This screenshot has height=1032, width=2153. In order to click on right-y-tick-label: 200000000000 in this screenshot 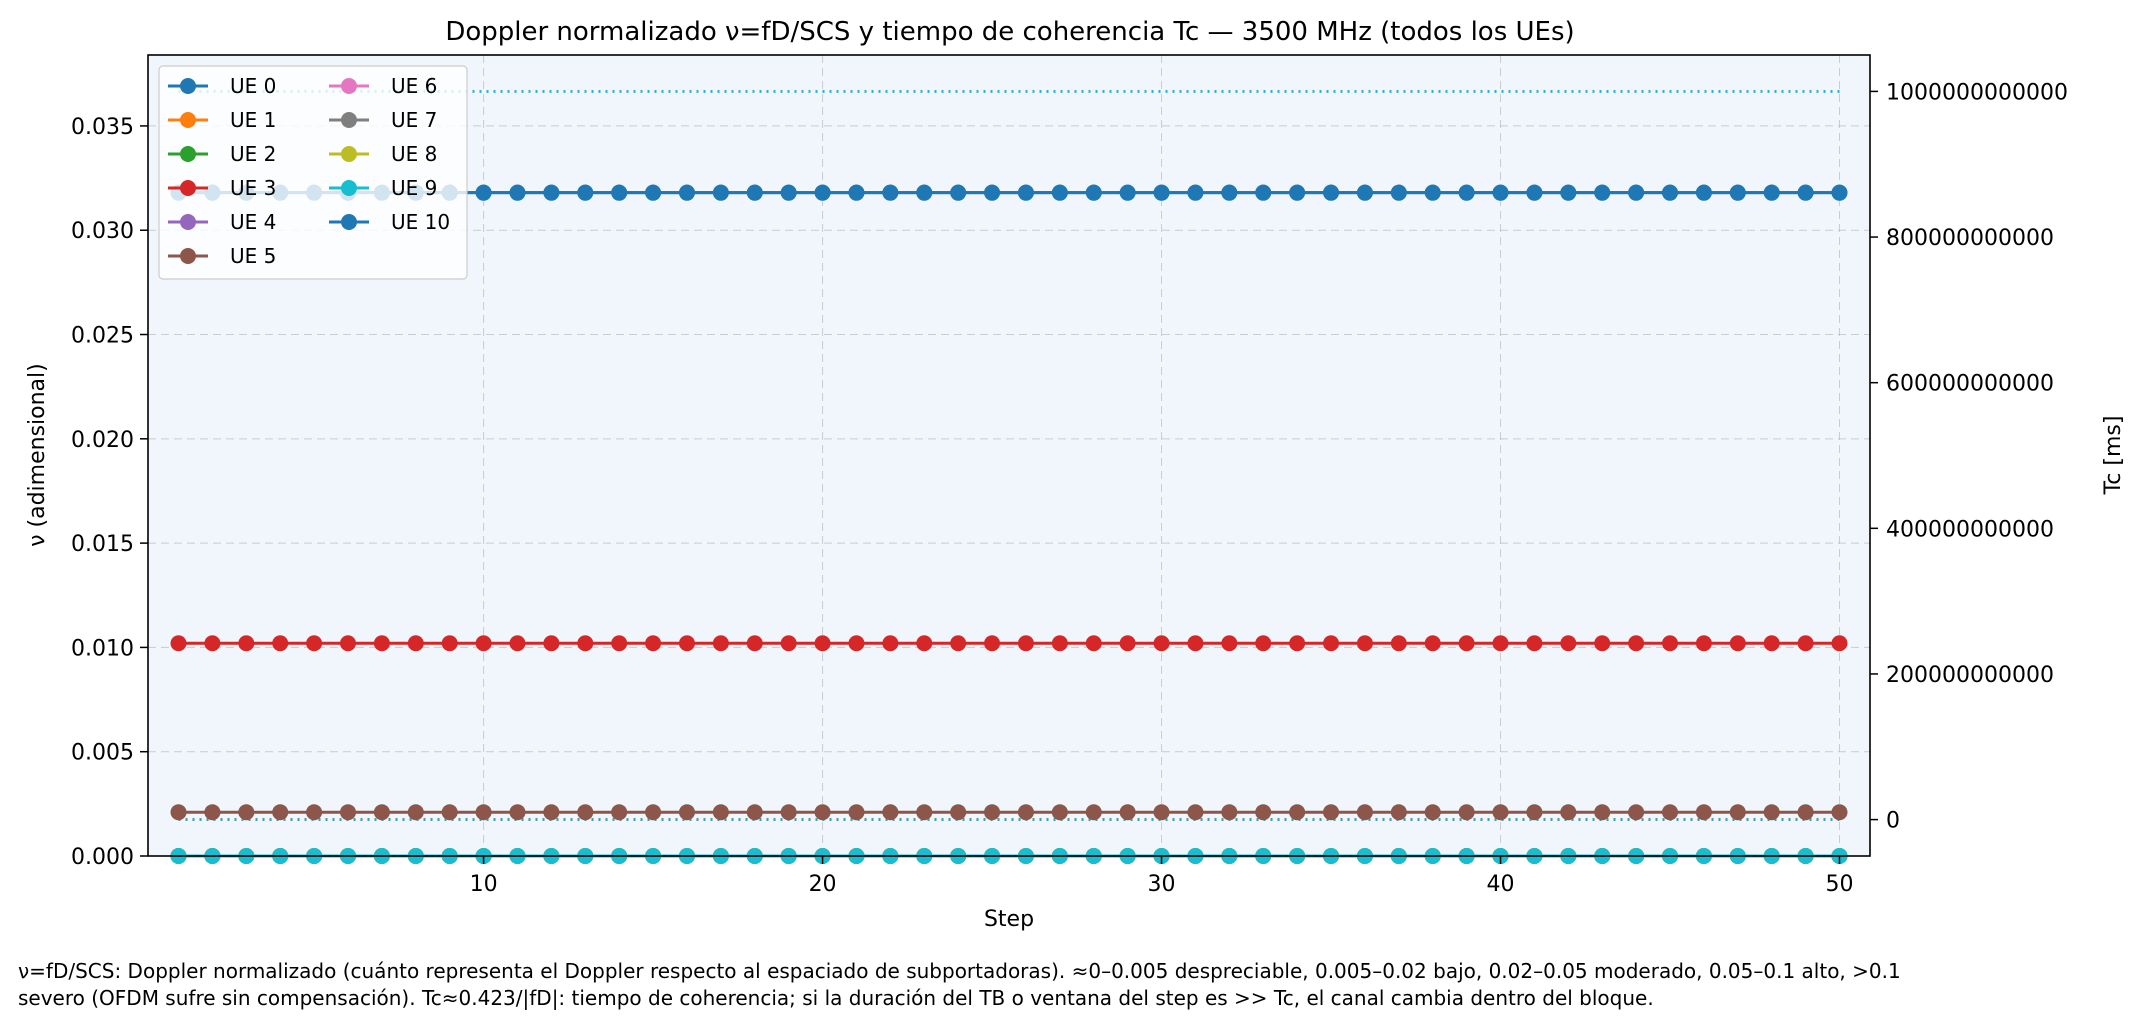, I will do `click(1970, 675)`.